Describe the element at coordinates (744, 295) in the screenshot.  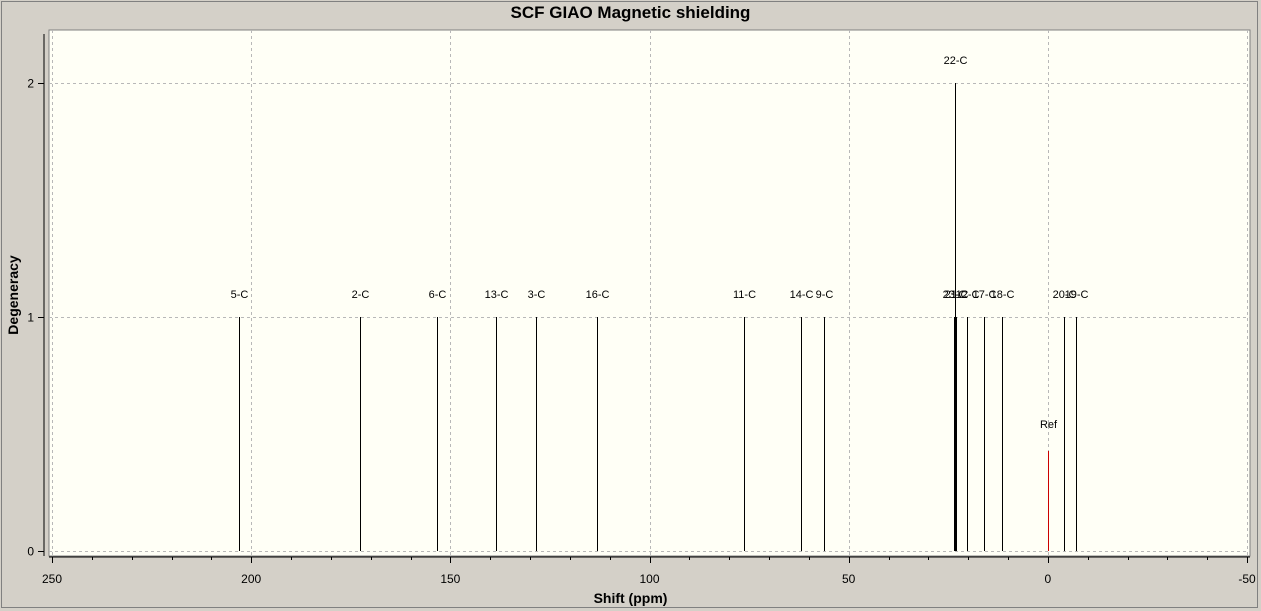
I see `peak-label: 11-C` at that location.